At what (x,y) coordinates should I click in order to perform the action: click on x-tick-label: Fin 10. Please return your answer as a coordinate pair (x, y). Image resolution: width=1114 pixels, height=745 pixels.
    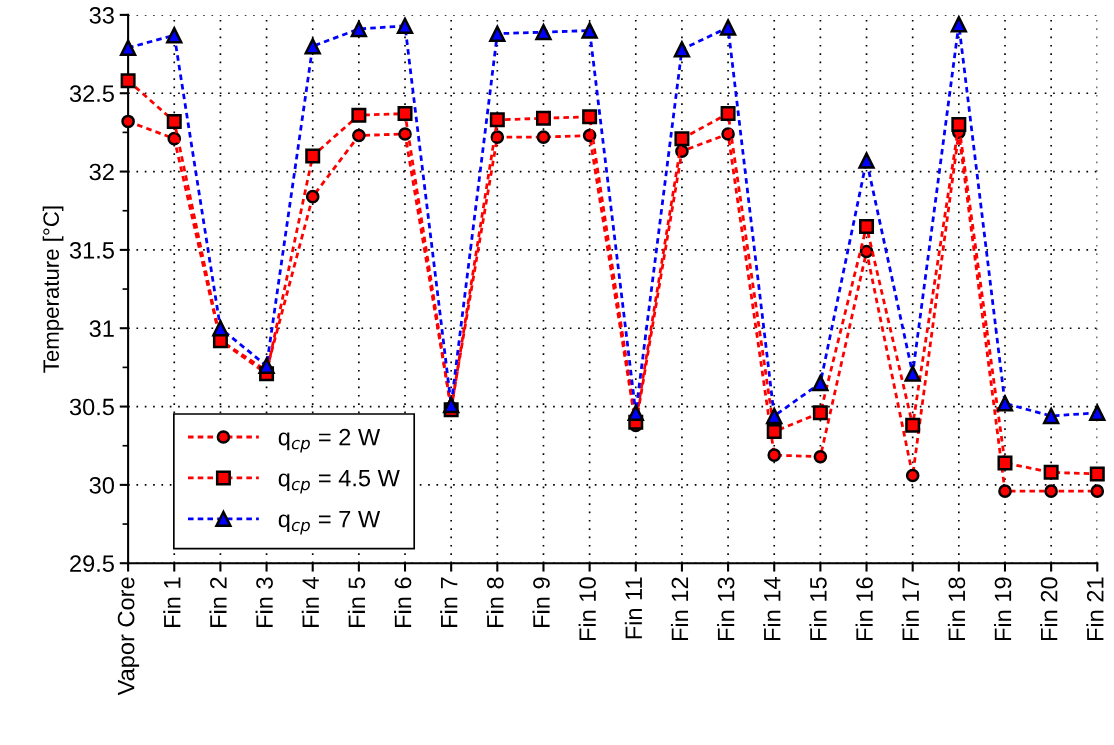
    Looking at the image, I should click on (587, 609).